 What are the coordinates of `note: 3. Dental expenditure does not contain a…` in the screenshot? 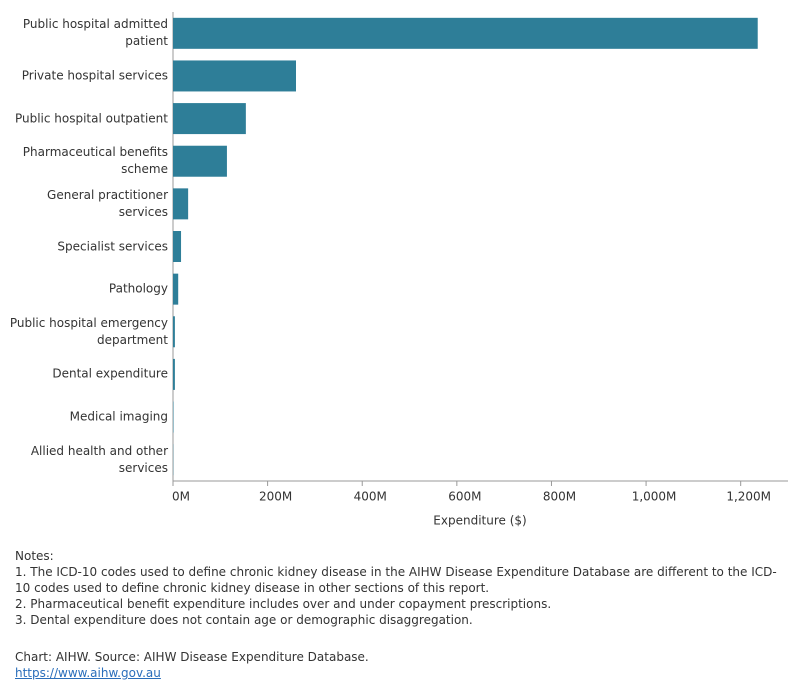 It's located at (244, 620).